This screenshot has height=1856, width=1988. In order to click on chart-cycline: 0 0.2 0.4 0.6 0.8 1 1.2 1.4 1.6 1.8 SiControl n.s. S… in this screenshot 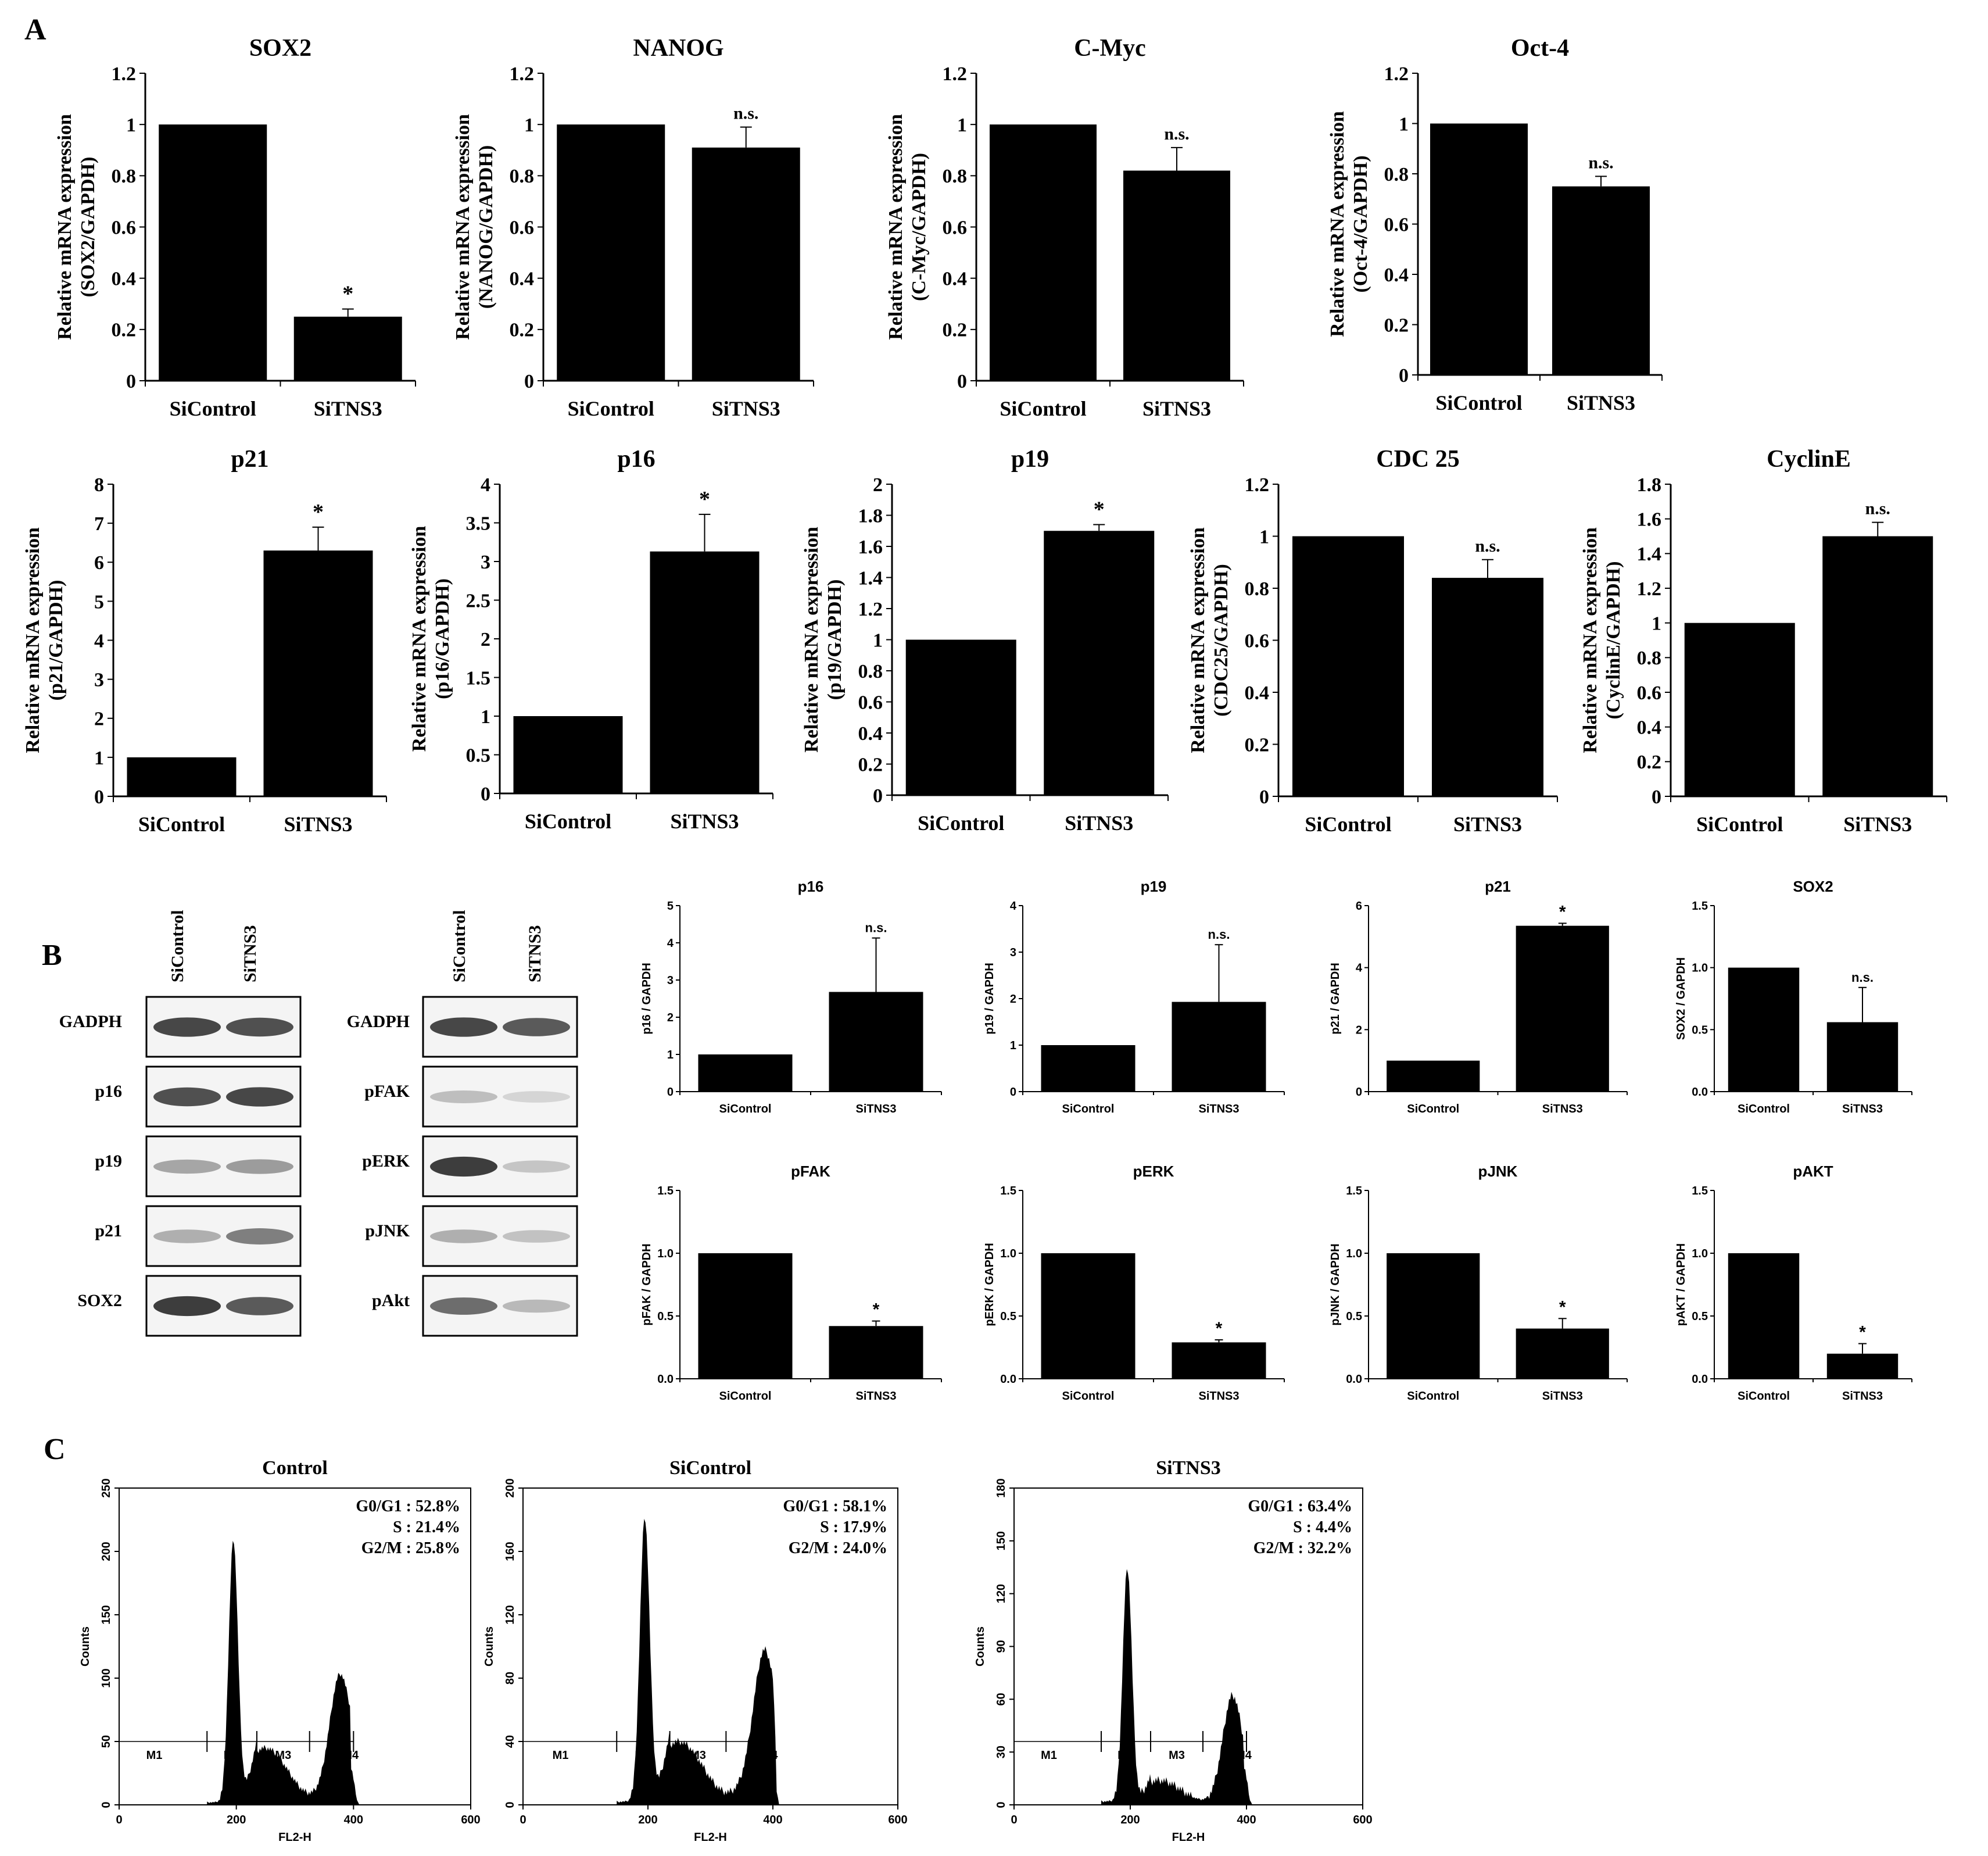, I will do `click(1763, 641)`.